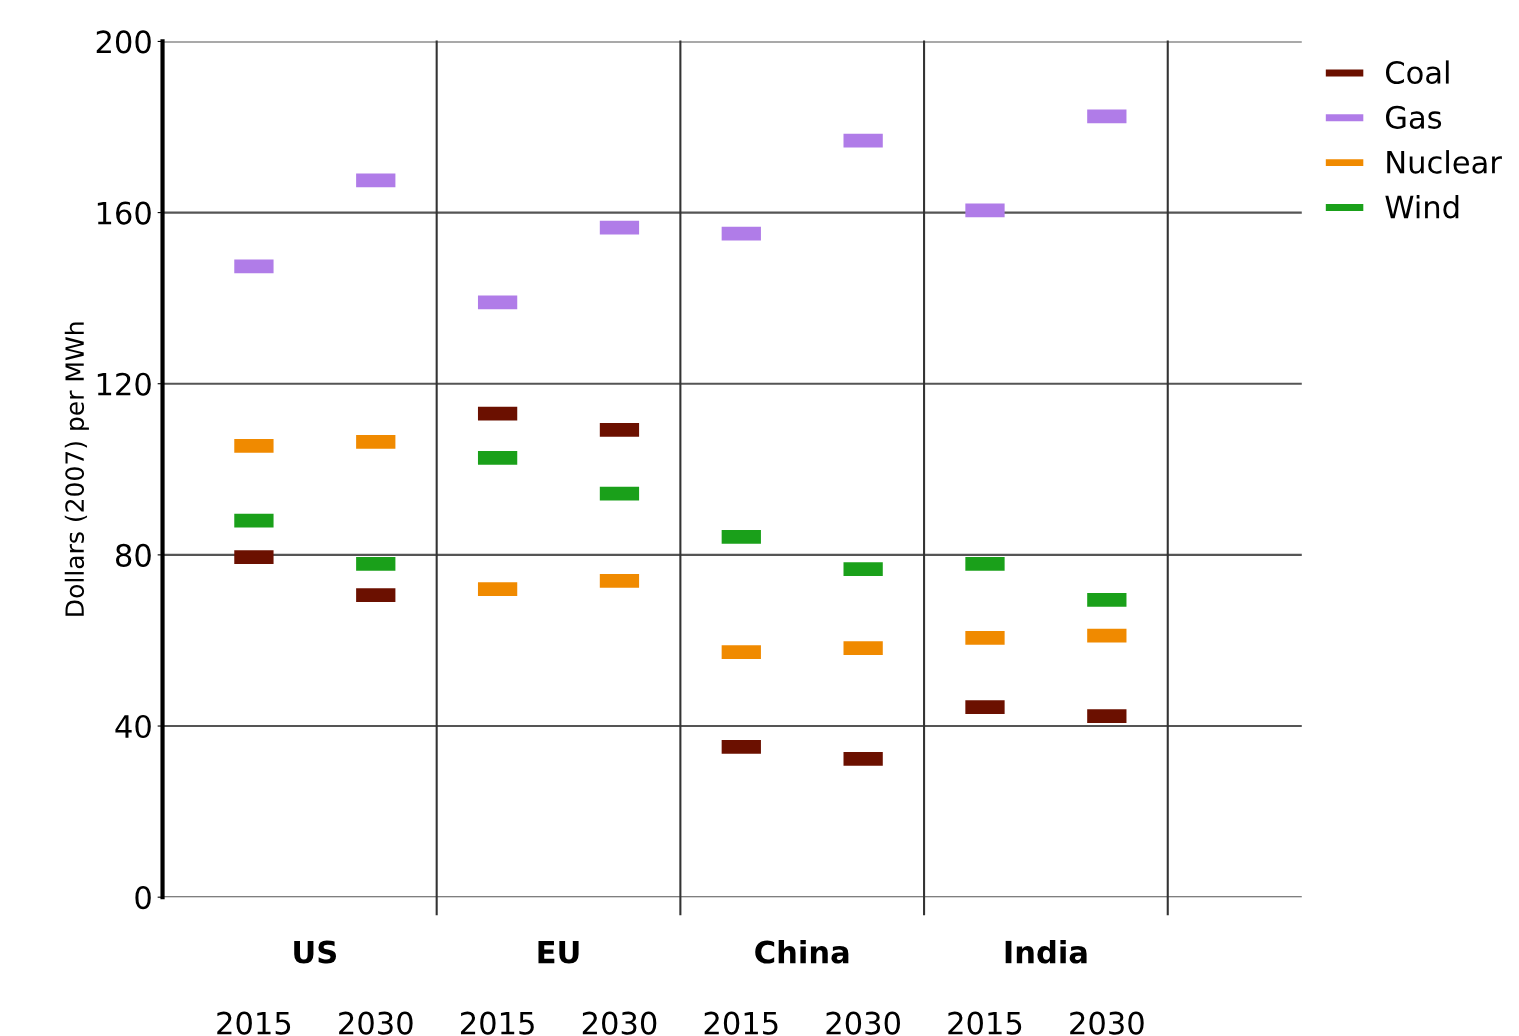  I want to click on text: US, so click(315, 952).